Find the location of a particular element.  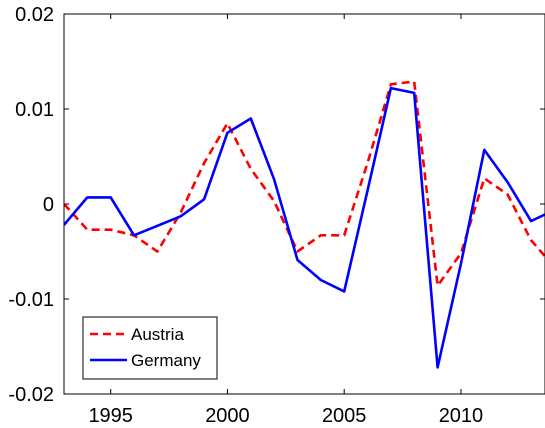

y-tick-label: 0 is located at coordinates (48, 205).